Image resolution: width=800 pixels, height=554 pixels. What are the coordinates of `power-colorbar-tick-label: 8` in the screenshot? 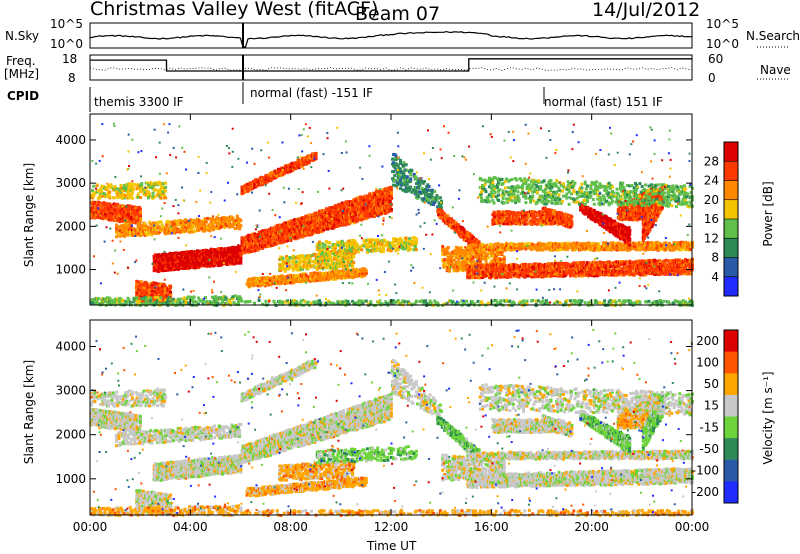 It's located at (715, 258).